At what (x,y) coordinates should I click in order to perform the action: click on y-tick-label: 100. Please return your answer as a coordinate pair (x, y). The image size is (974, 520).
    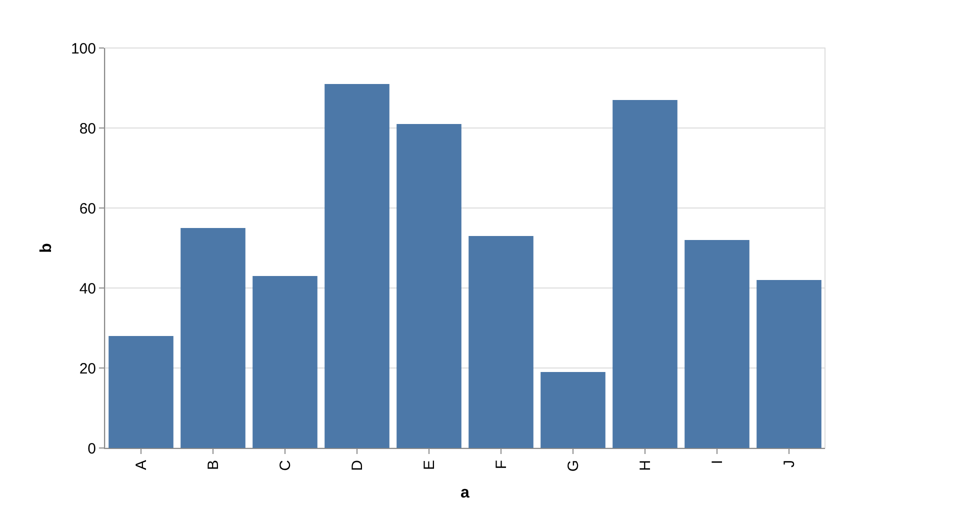
    Looking at the image, I should click on (83, 49).